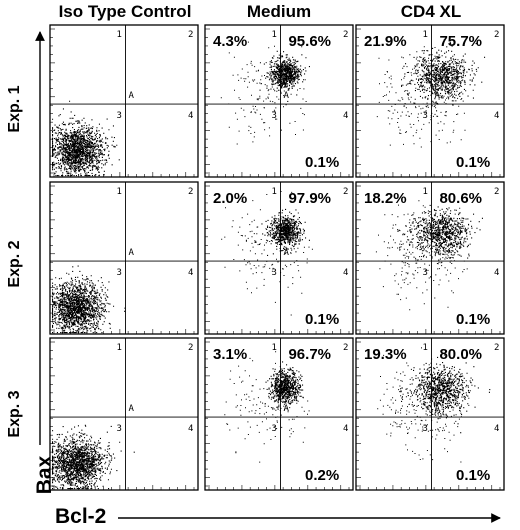  I want to click on panel-3-1-quadrant-4-label: 4, so click(190, 429).